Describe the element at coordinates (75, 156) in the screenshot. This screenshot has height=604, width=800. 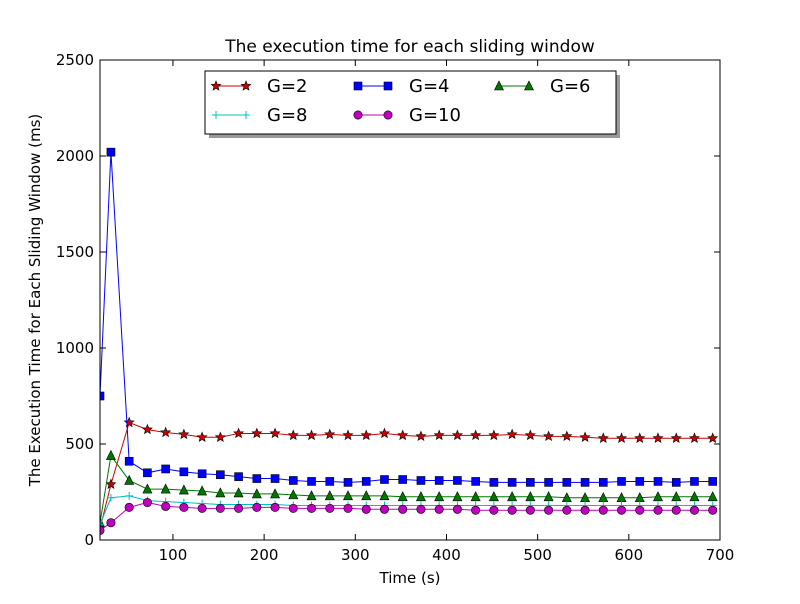
I see `y-tick-label: 2000` at that location.